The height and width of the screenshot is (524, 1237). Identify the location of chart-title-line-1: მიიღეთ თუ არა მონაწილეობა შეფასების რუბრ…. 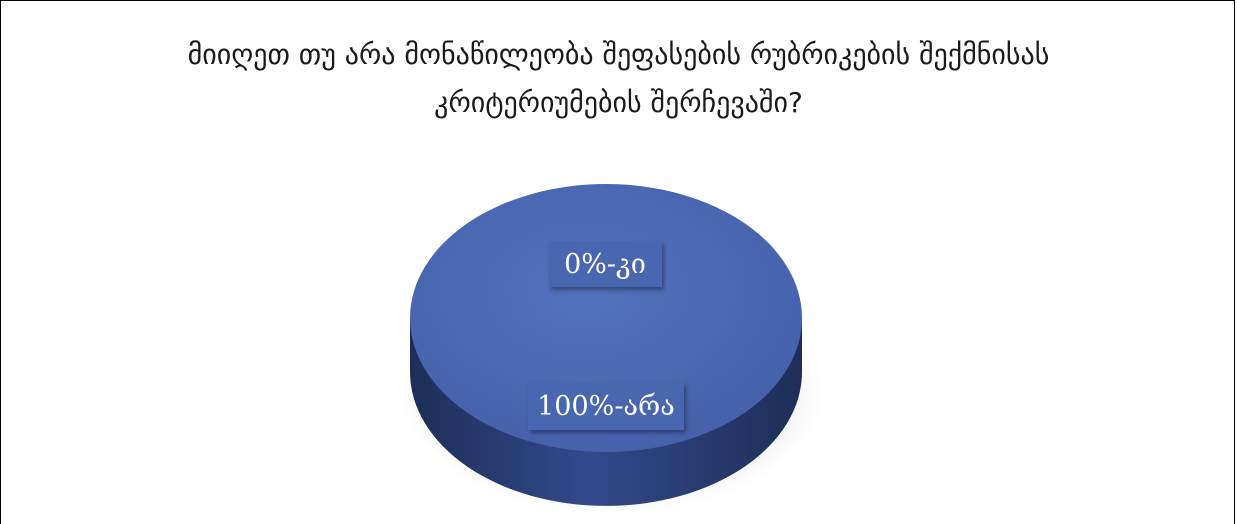
(618, 54).